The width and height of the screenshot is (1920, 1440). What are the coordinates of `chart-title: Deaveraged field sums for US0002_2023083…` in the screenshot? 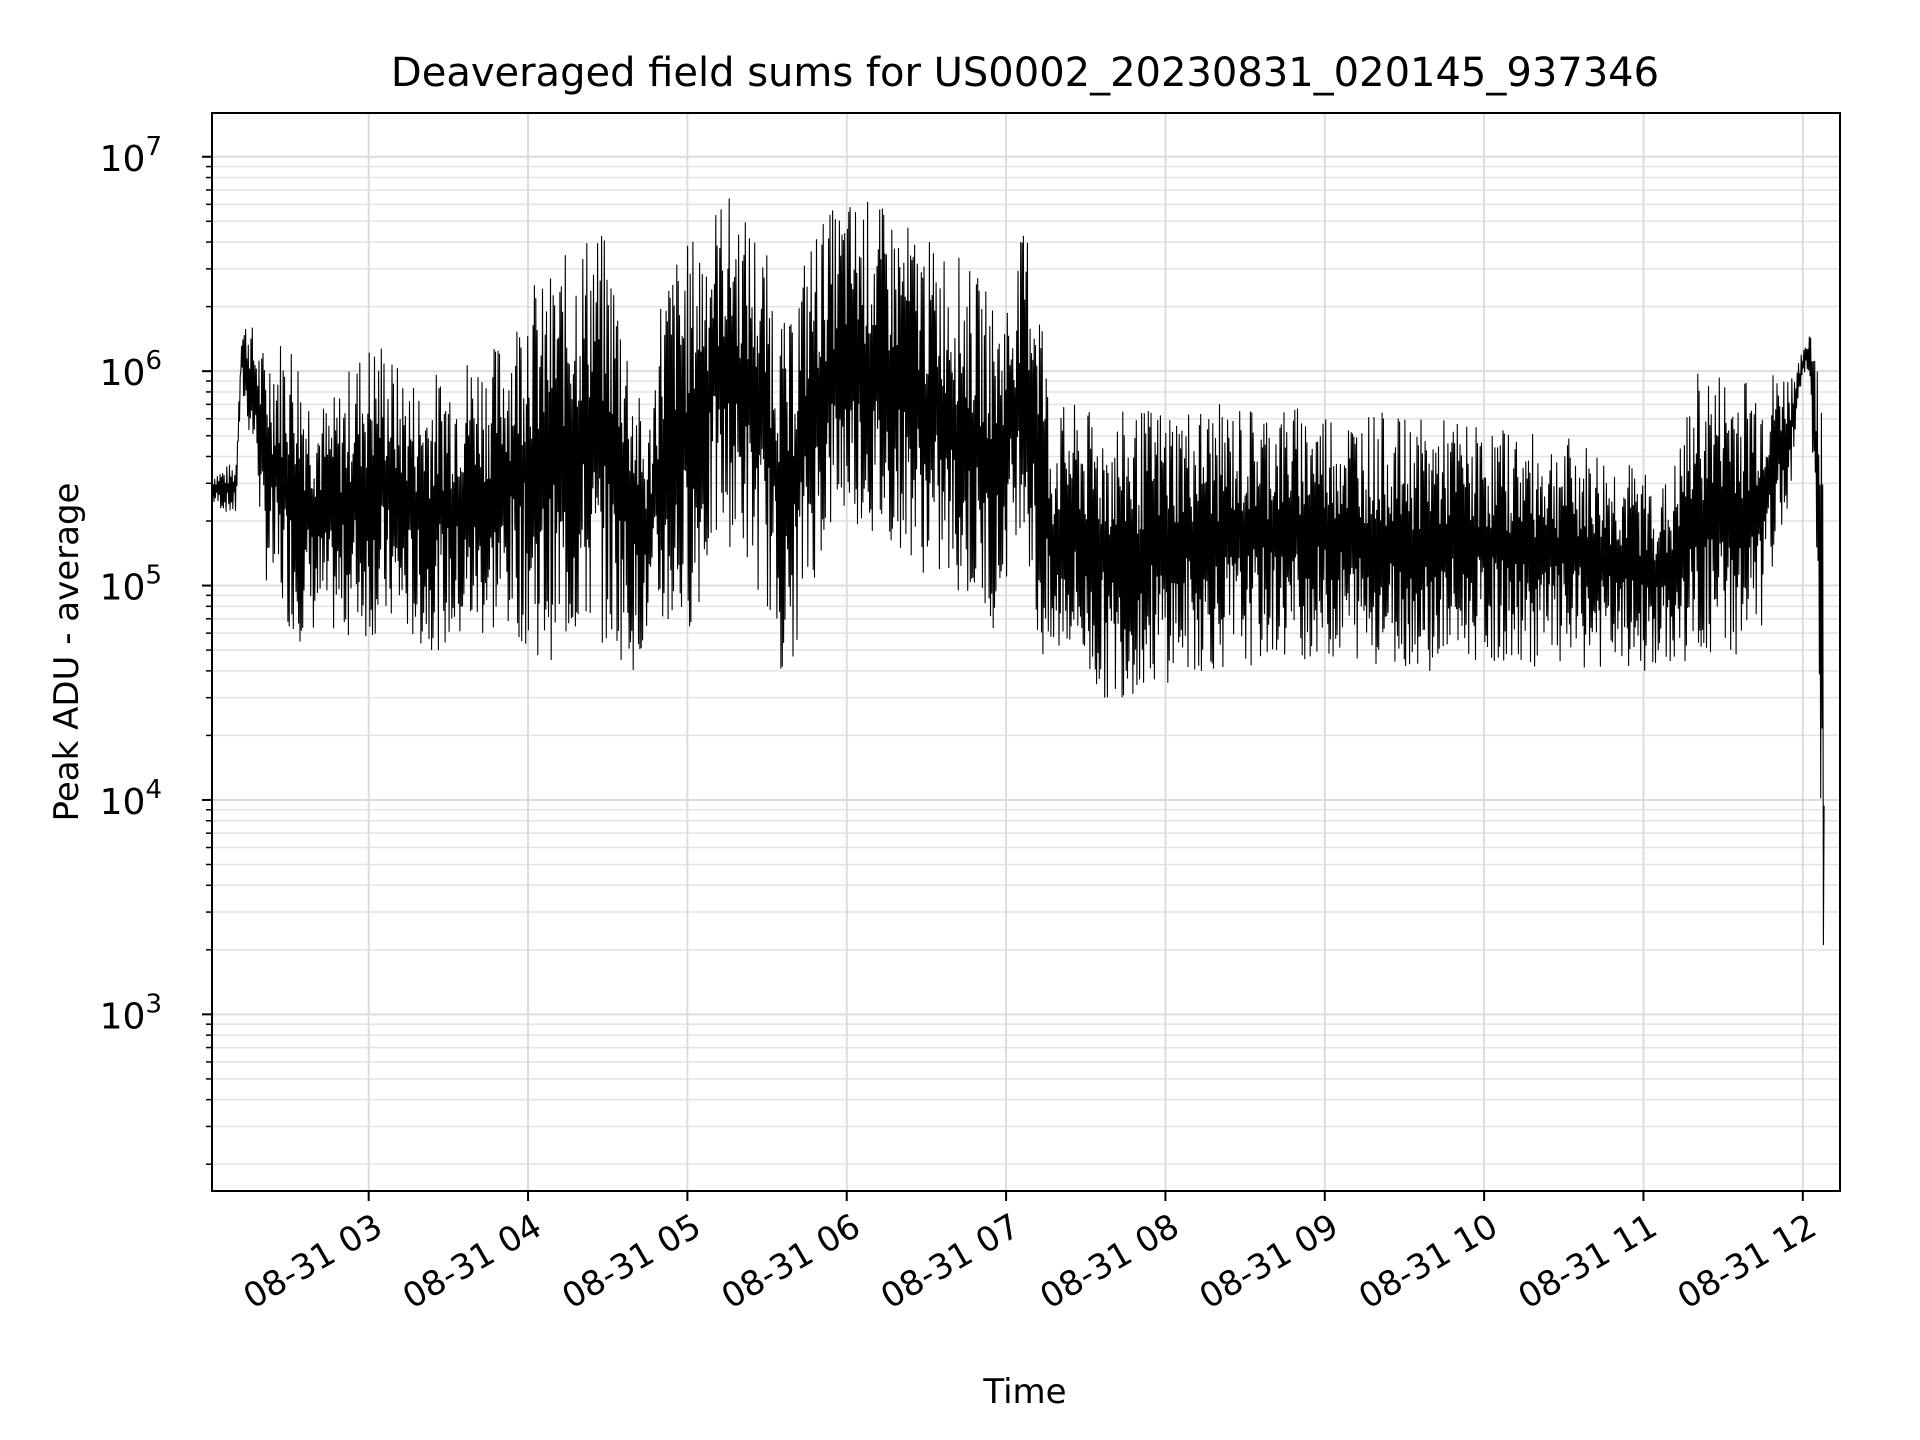 It's located at (1025, 73).